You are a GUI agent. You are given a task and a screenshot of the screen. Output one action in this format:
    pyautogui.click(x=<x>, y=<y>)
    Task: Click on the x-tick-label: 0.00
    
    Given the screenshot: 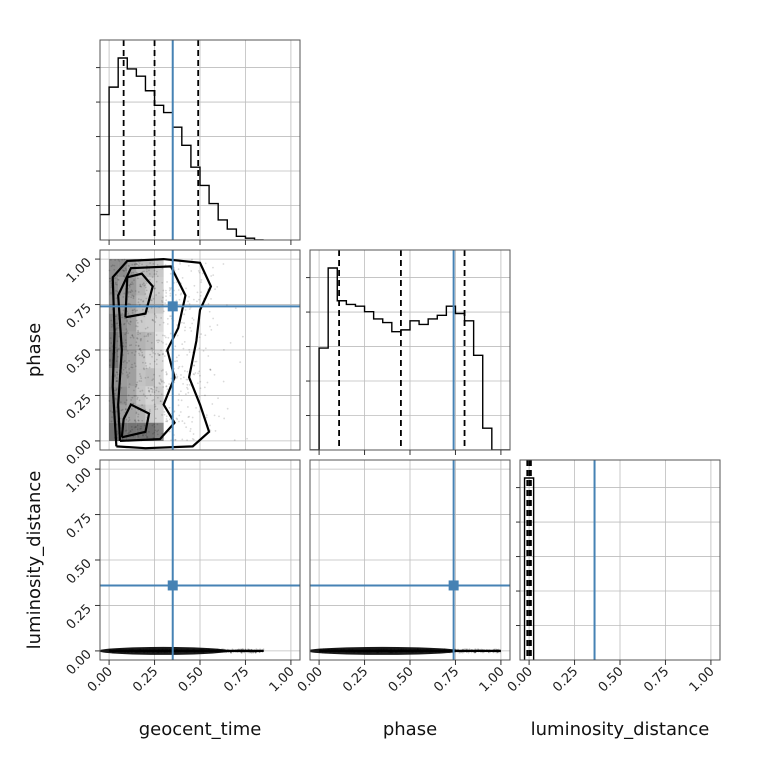 What is the action you would take?
    pyautogui.click(x=520, y=679)
    